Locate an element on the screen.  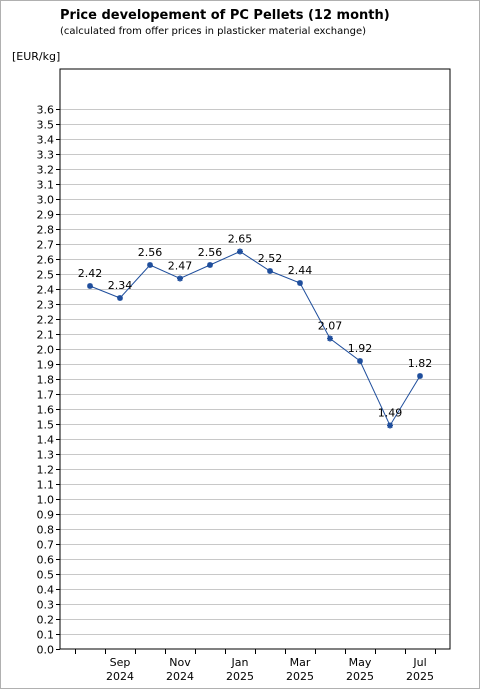
y-tick-label: 1.3 is located at coordinates (46, 455).